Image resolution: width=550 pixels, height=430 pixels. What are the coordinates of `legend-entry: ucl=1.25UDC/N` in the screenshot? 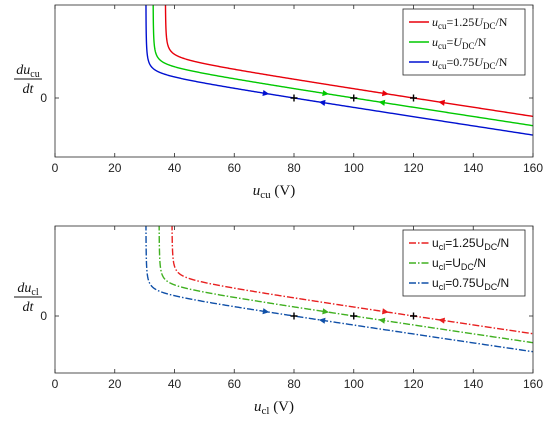 It's located at (470, 244).